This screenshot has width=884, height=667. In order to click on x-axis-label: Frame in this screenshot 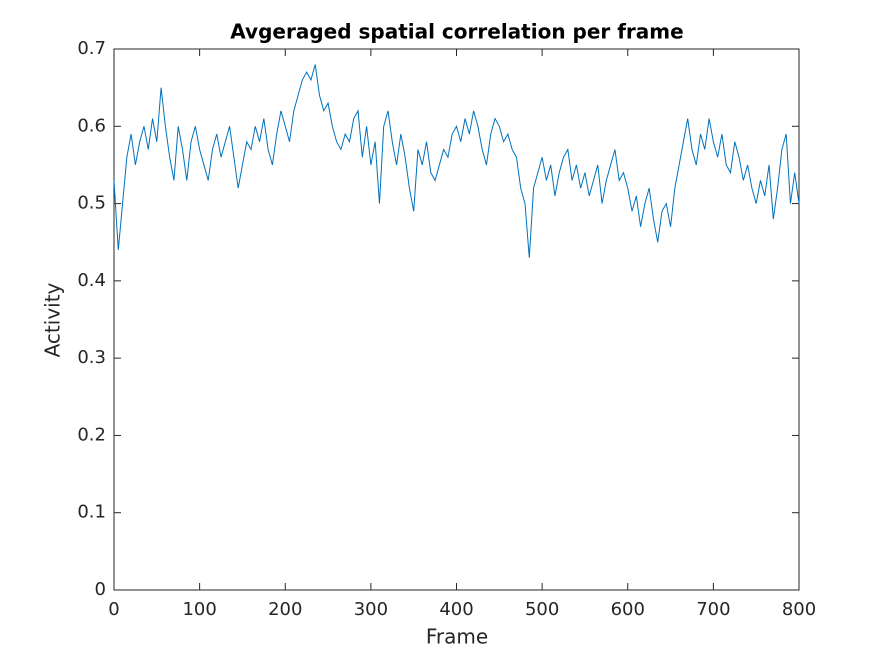, I will do `click(457, 637)`.